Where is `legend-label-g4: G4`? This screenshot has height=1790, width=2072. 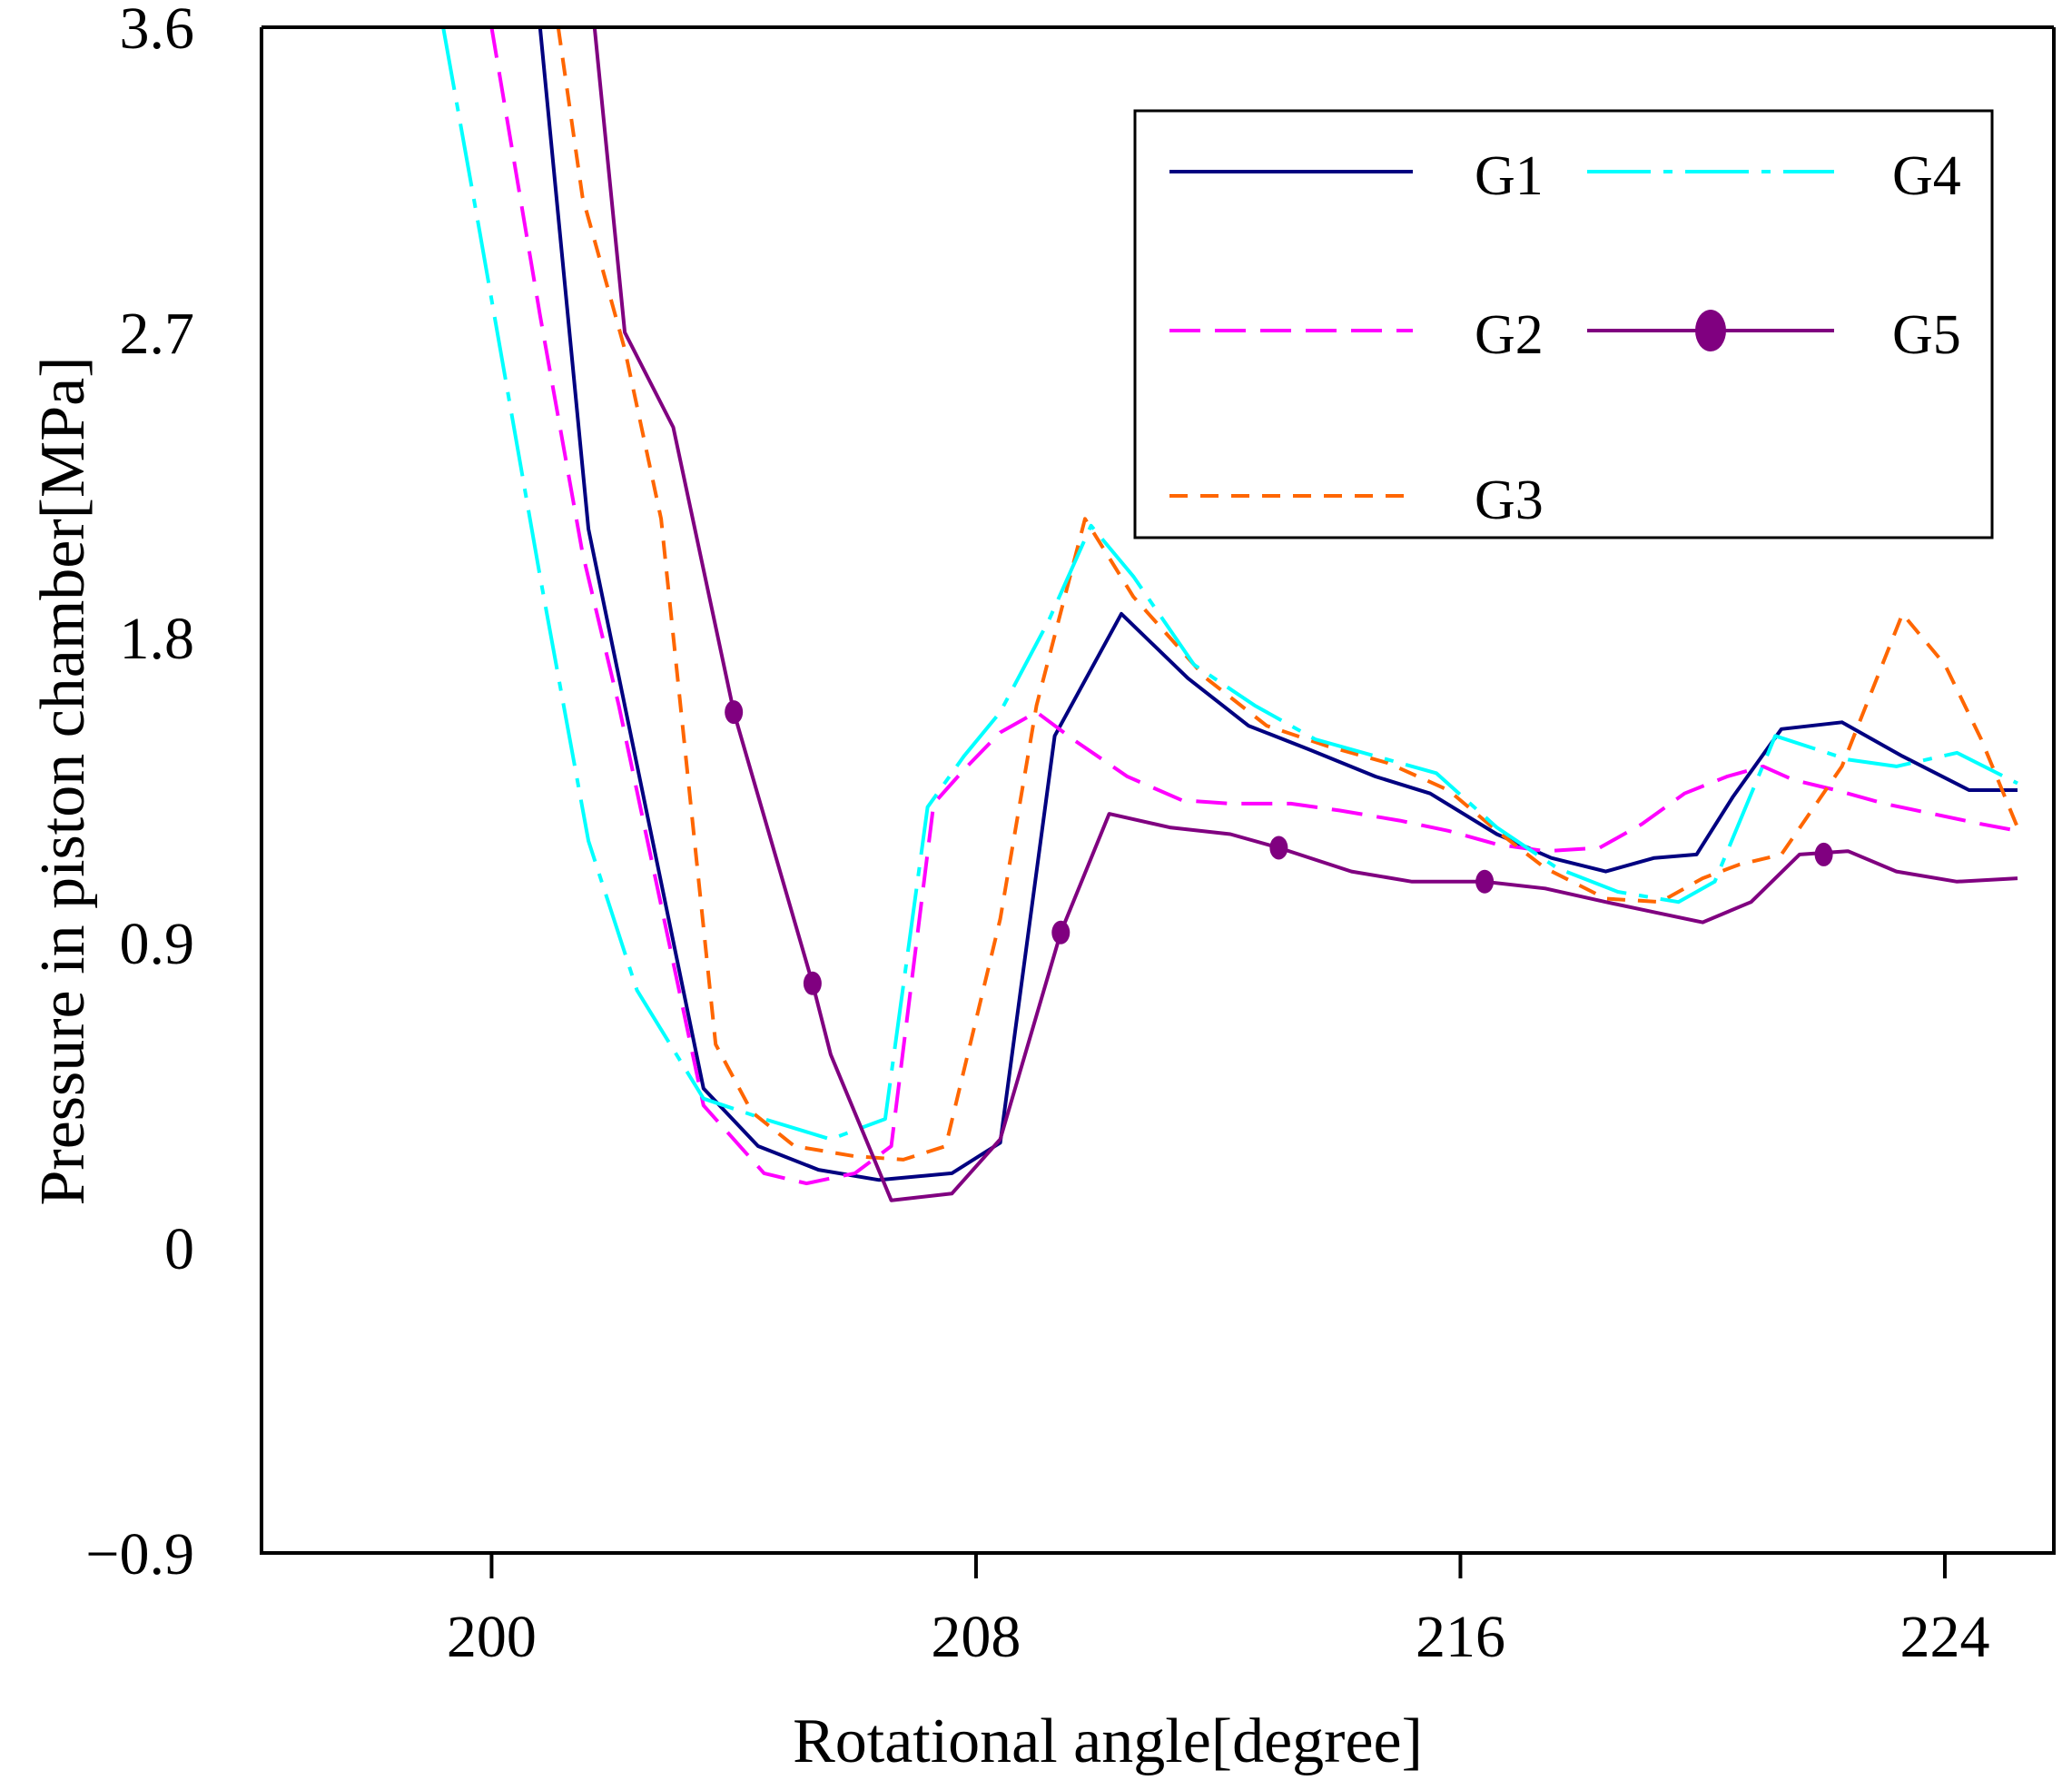 legend-label-g4: G4 is located at coordinates (1926, 176).